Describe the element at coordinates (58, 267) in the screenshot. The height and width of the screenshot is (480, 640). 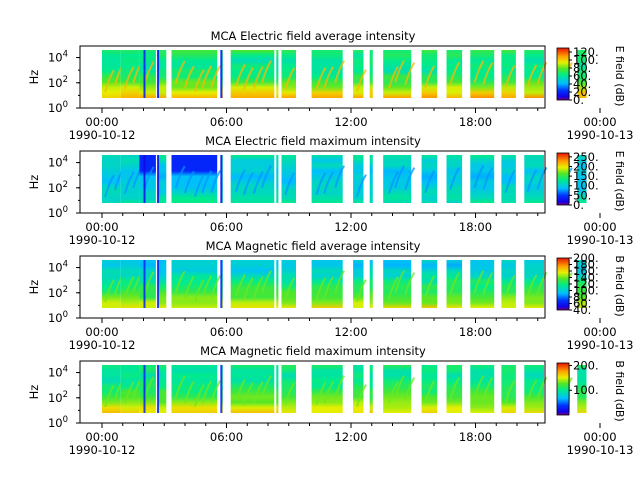
I see `y-tick-label: 104` at that location.